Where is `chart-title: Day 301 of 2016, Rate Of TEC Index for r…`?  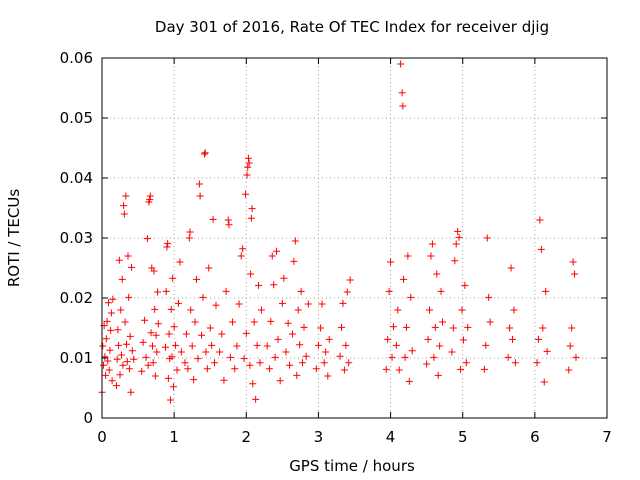
chart-title: Day 301 of 2016, Rate Of TEC Index for r… is located at coordinates (352, 27).